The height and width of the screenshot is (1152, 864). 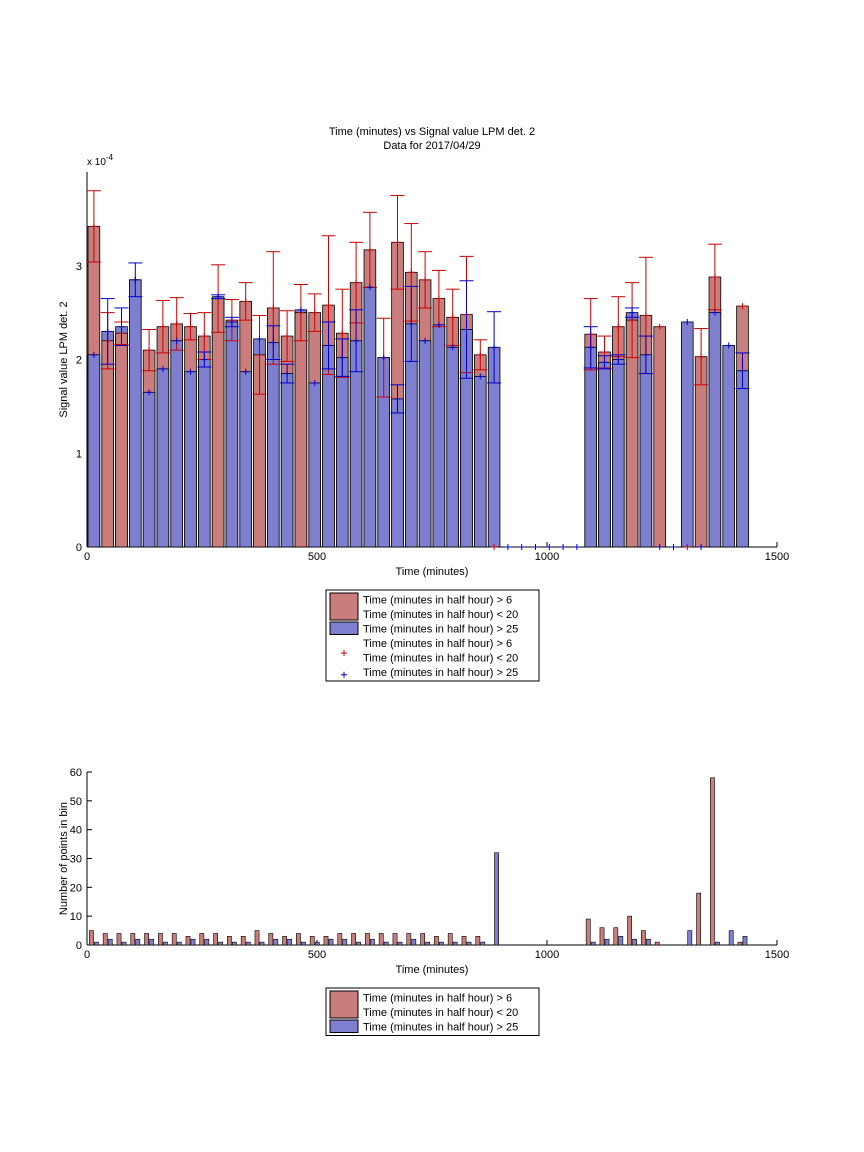 I want to click on y-tick-label: 1, so click(x=79, y=454).